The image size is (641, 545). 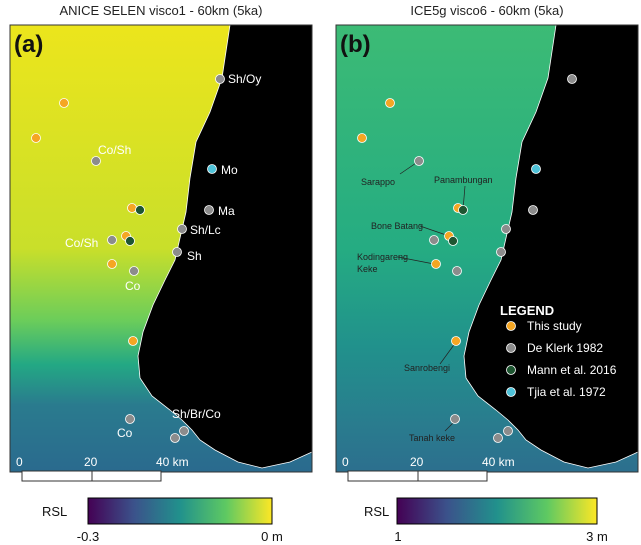 I want to click on legend-entry: De Klerk 1982, so click(x=565, y=348).